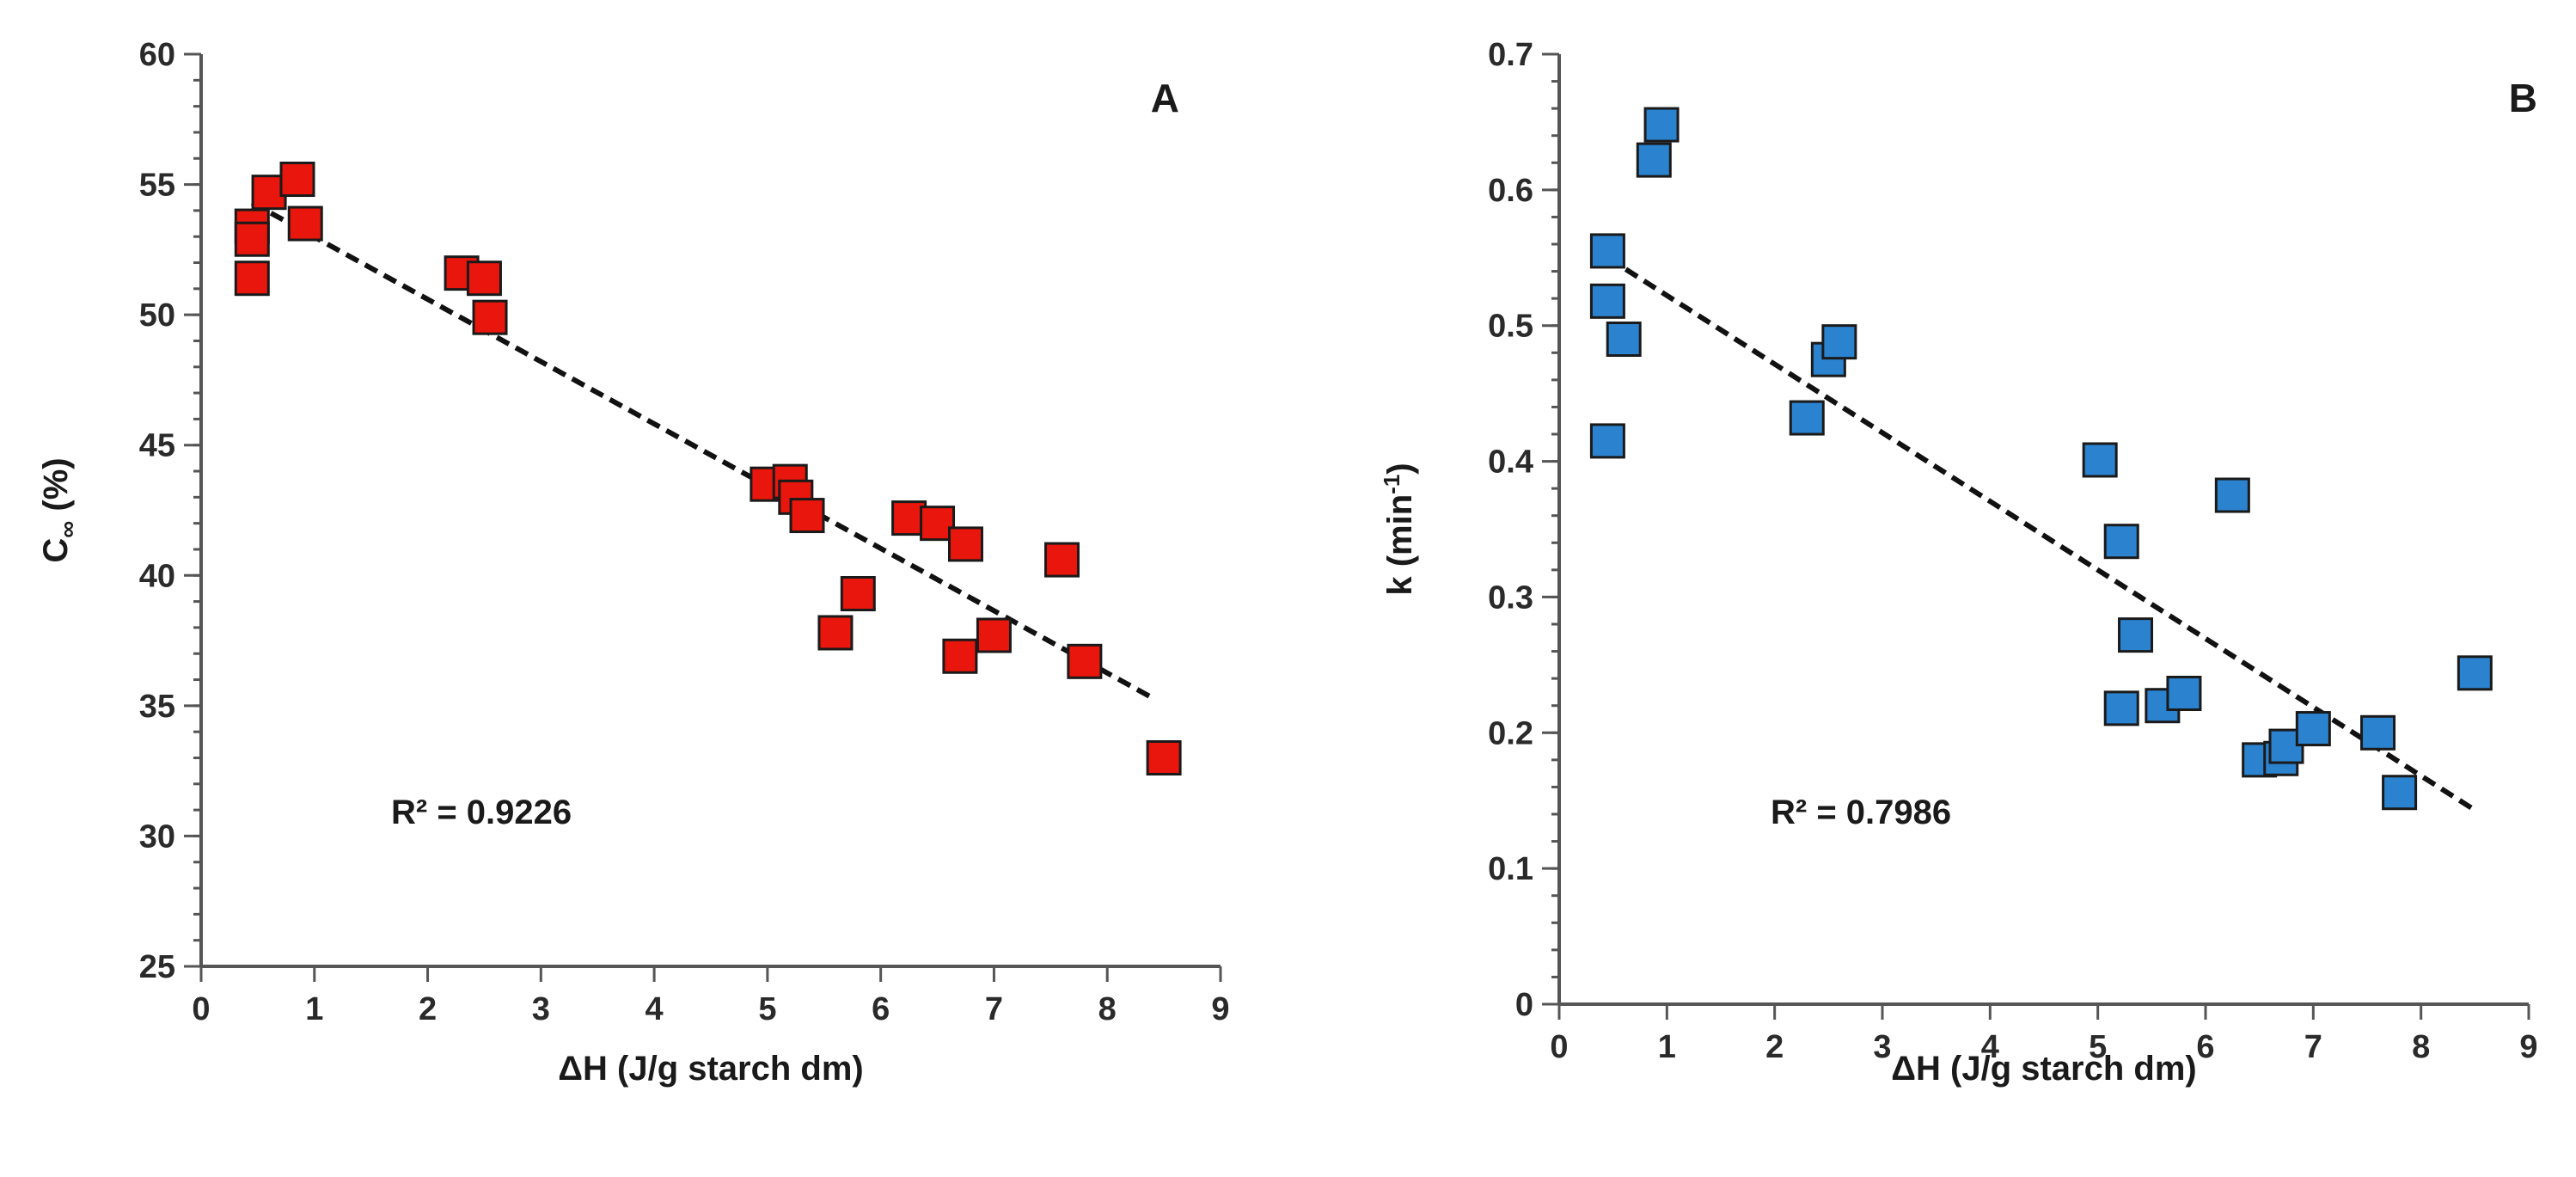  I want to click on y-tick-label: 0.7, so click(1510, 55).